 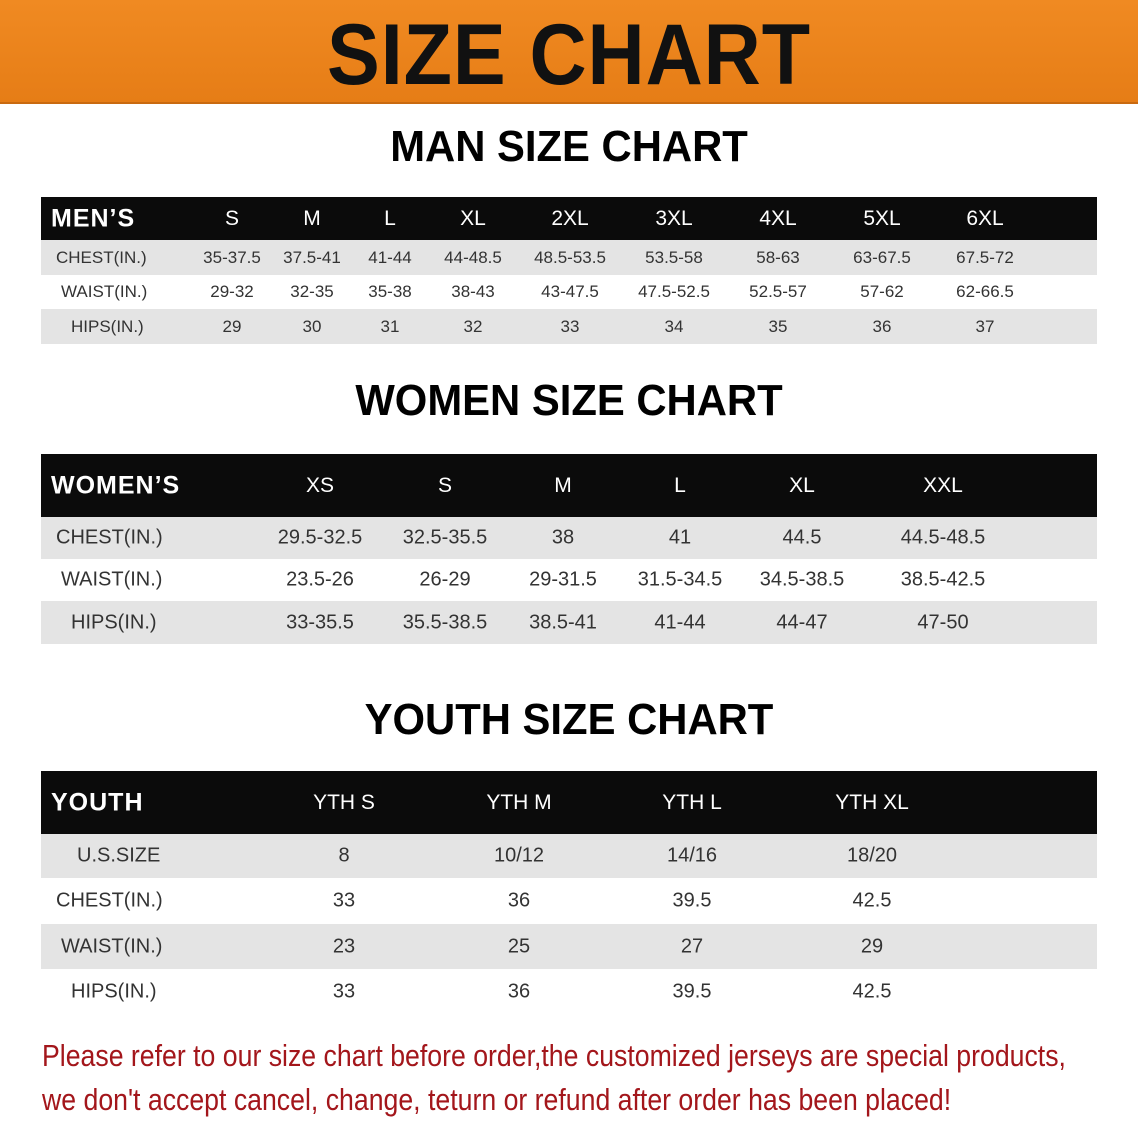 I want to click on table-cell: 63-67.5, so click(x=882, y=257).